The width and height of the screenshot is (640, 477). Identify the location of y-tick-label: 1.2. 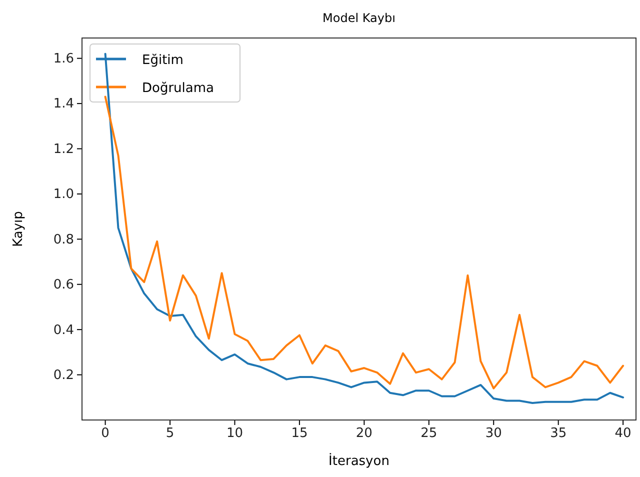
(63, 149).